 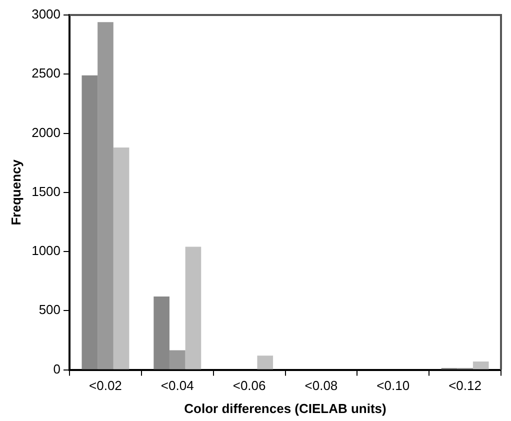 I want to click on y-tick-label: 500, so click(x=49, y=310).